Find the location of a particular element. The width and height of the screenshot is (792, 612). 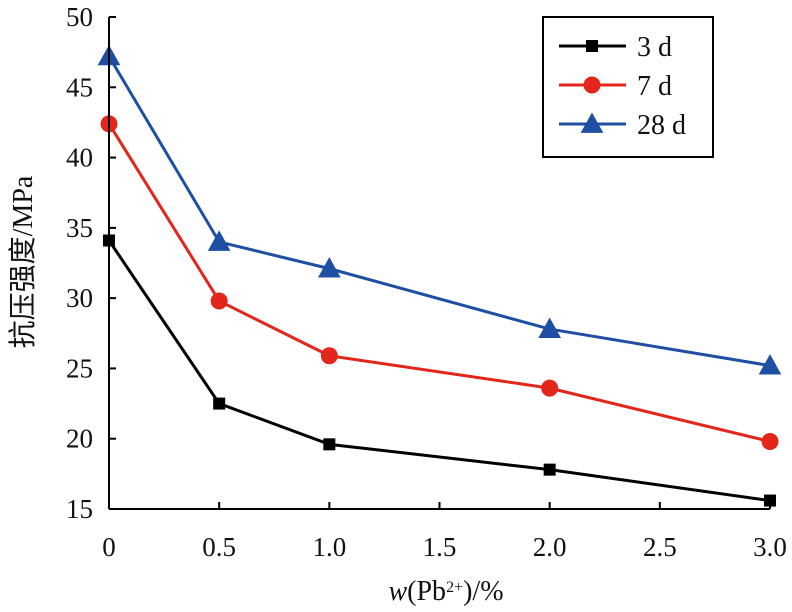

y-tick-label-25: 25 is located at coordinates (79, 368).